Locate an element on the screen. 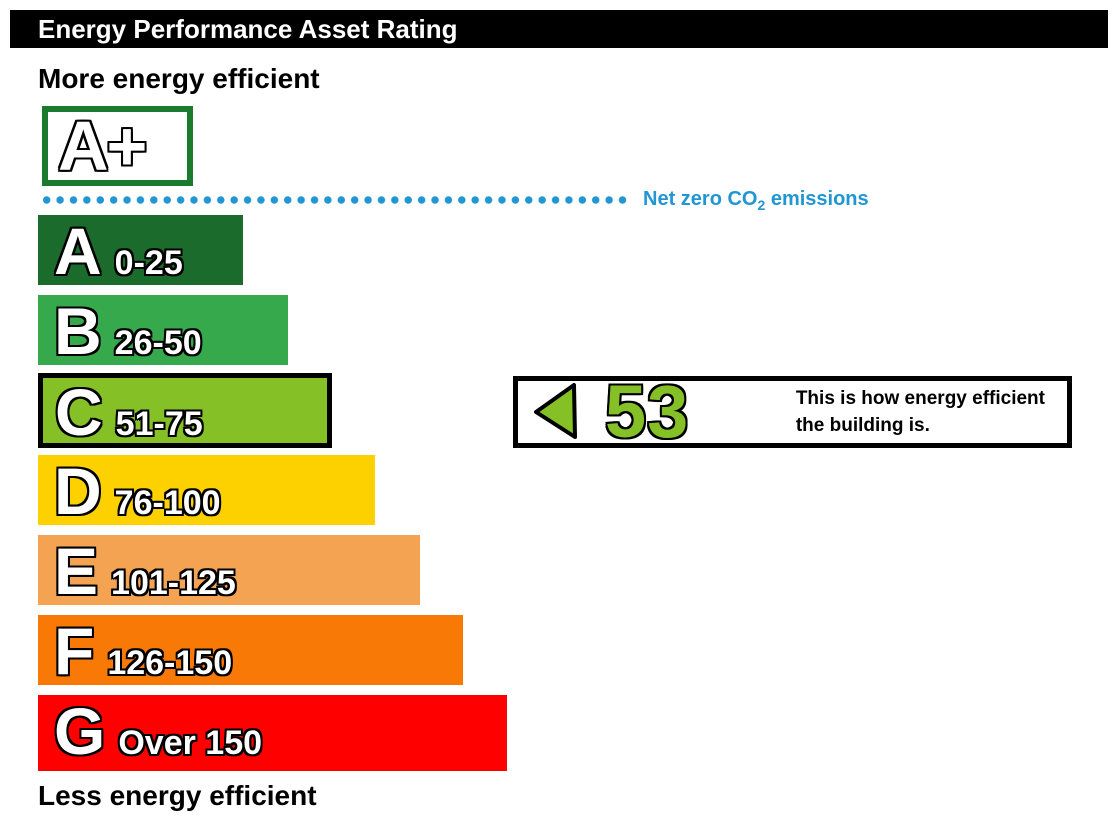 The width and height of the screenshot is (1116, 818). more-efficient-label: More energy efficient is located at coordinates (179, 78).